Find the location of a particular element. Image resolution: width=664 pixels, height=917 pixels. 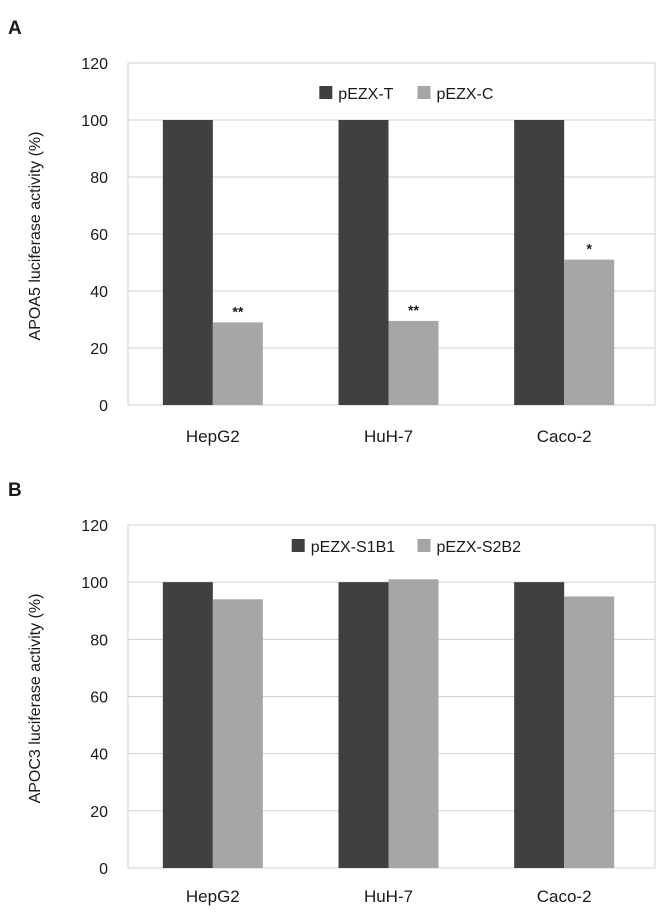

bar-pezx-s1b1-hepg2 is located at coordinates (187, 725).